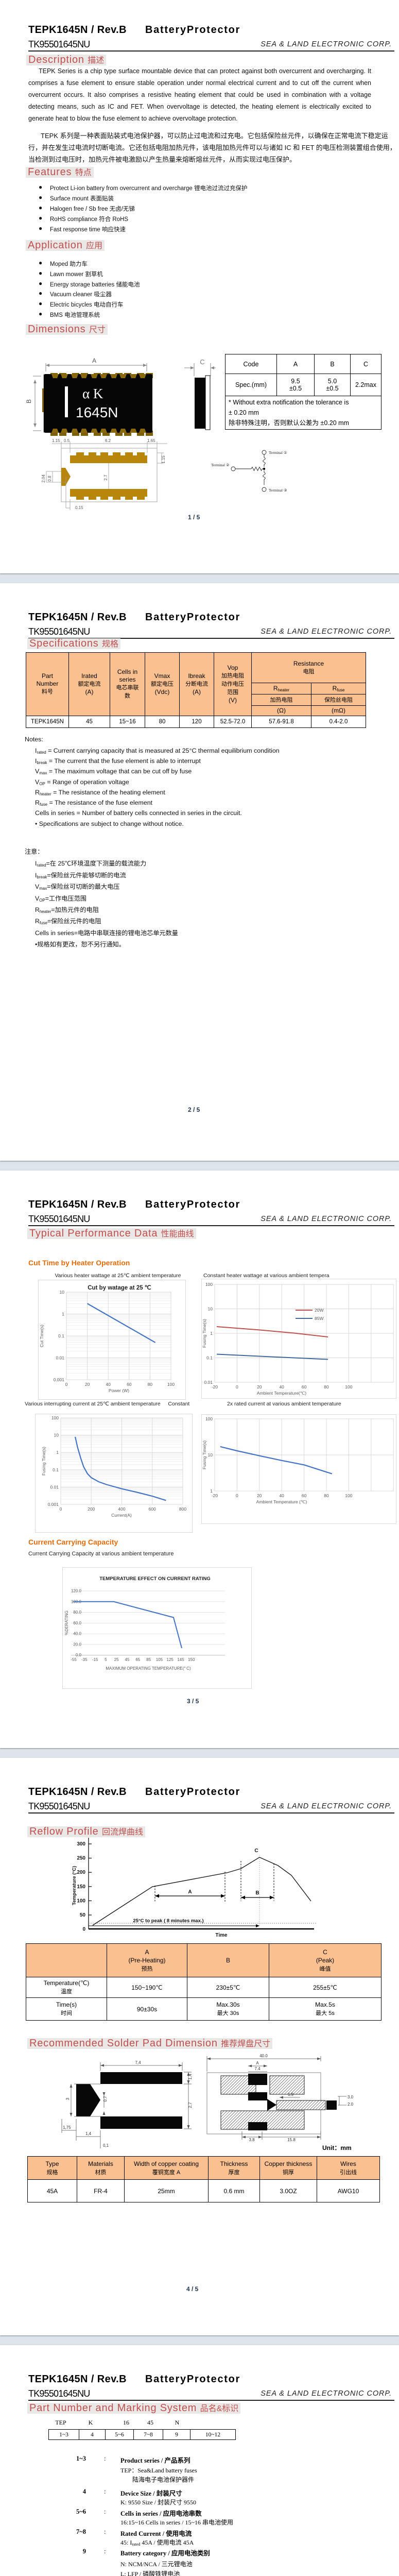  I want to click on svg-text: 0,1, so click(106, 2145).